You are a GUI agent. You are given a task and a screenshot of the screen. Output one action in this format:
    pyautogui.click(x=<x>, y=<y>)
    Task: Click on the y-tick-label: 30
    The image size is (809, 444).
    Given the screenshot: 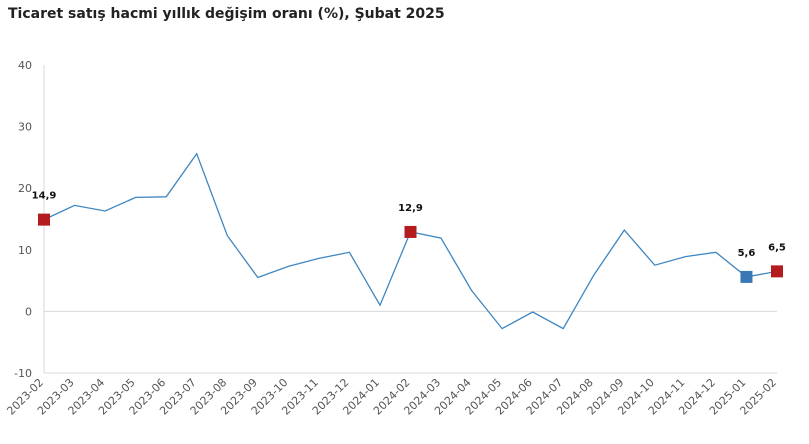 What is the action you would take?
    pyautogui.click(x=25, y=127)
    